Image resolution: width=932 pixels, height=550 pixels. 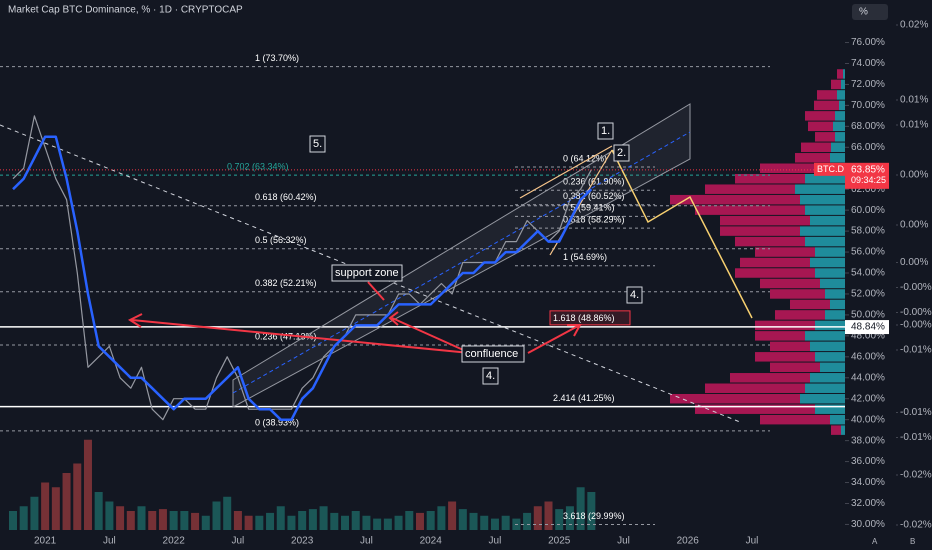 I want to click on x-tick-label: 2026, so click(x=688, y=541).